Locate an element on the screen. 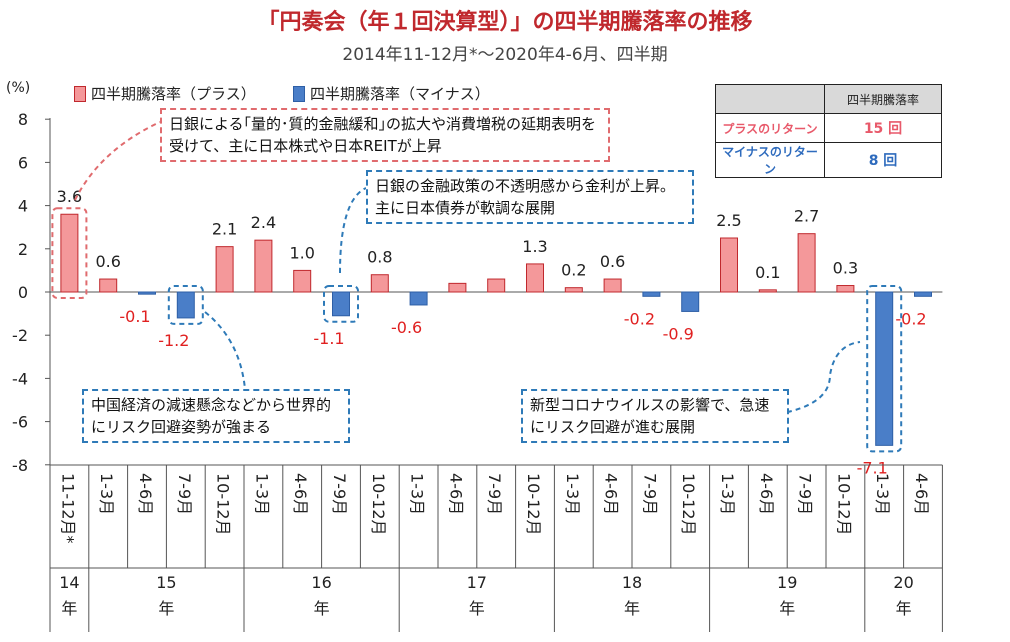 This screenshot has height=642, width=1010. bar-value-label: 0.1 is located at coordinates (767, 272).